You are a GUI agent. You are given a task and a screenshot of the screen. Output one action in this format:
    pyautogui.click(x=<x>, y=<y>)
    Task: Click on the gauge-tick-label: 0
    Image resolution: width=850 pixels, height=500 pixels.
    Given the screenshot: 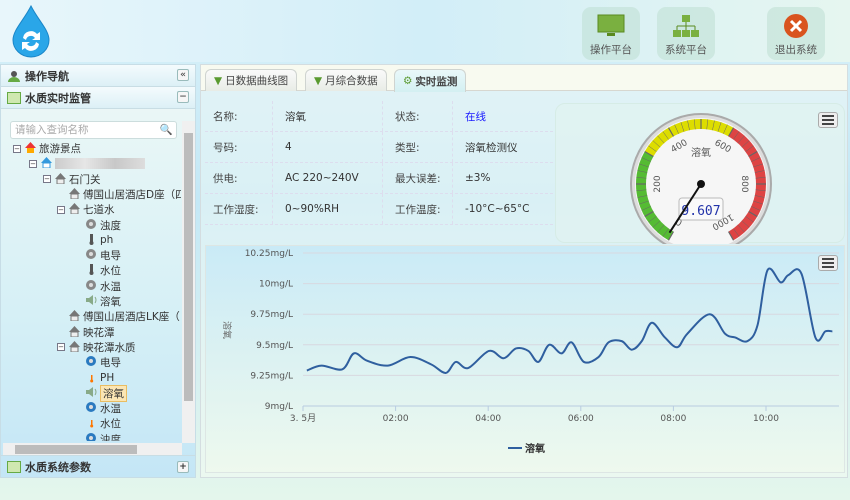 What is the action you would take?
    pyautogui.click(x=679, y=221)
    